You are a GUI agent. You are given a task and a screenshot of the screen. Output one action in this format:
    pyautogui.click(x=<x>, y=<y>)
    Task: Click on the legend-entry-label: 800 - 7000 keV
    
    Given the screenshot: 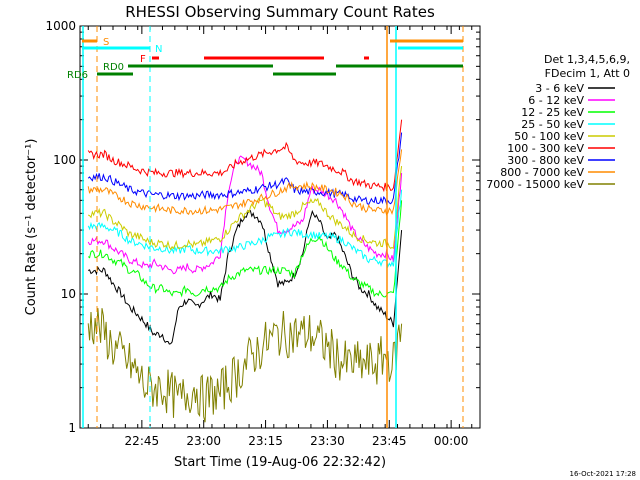 What is the action you would take?
    pyautogui.click(x=542, y=172)
    